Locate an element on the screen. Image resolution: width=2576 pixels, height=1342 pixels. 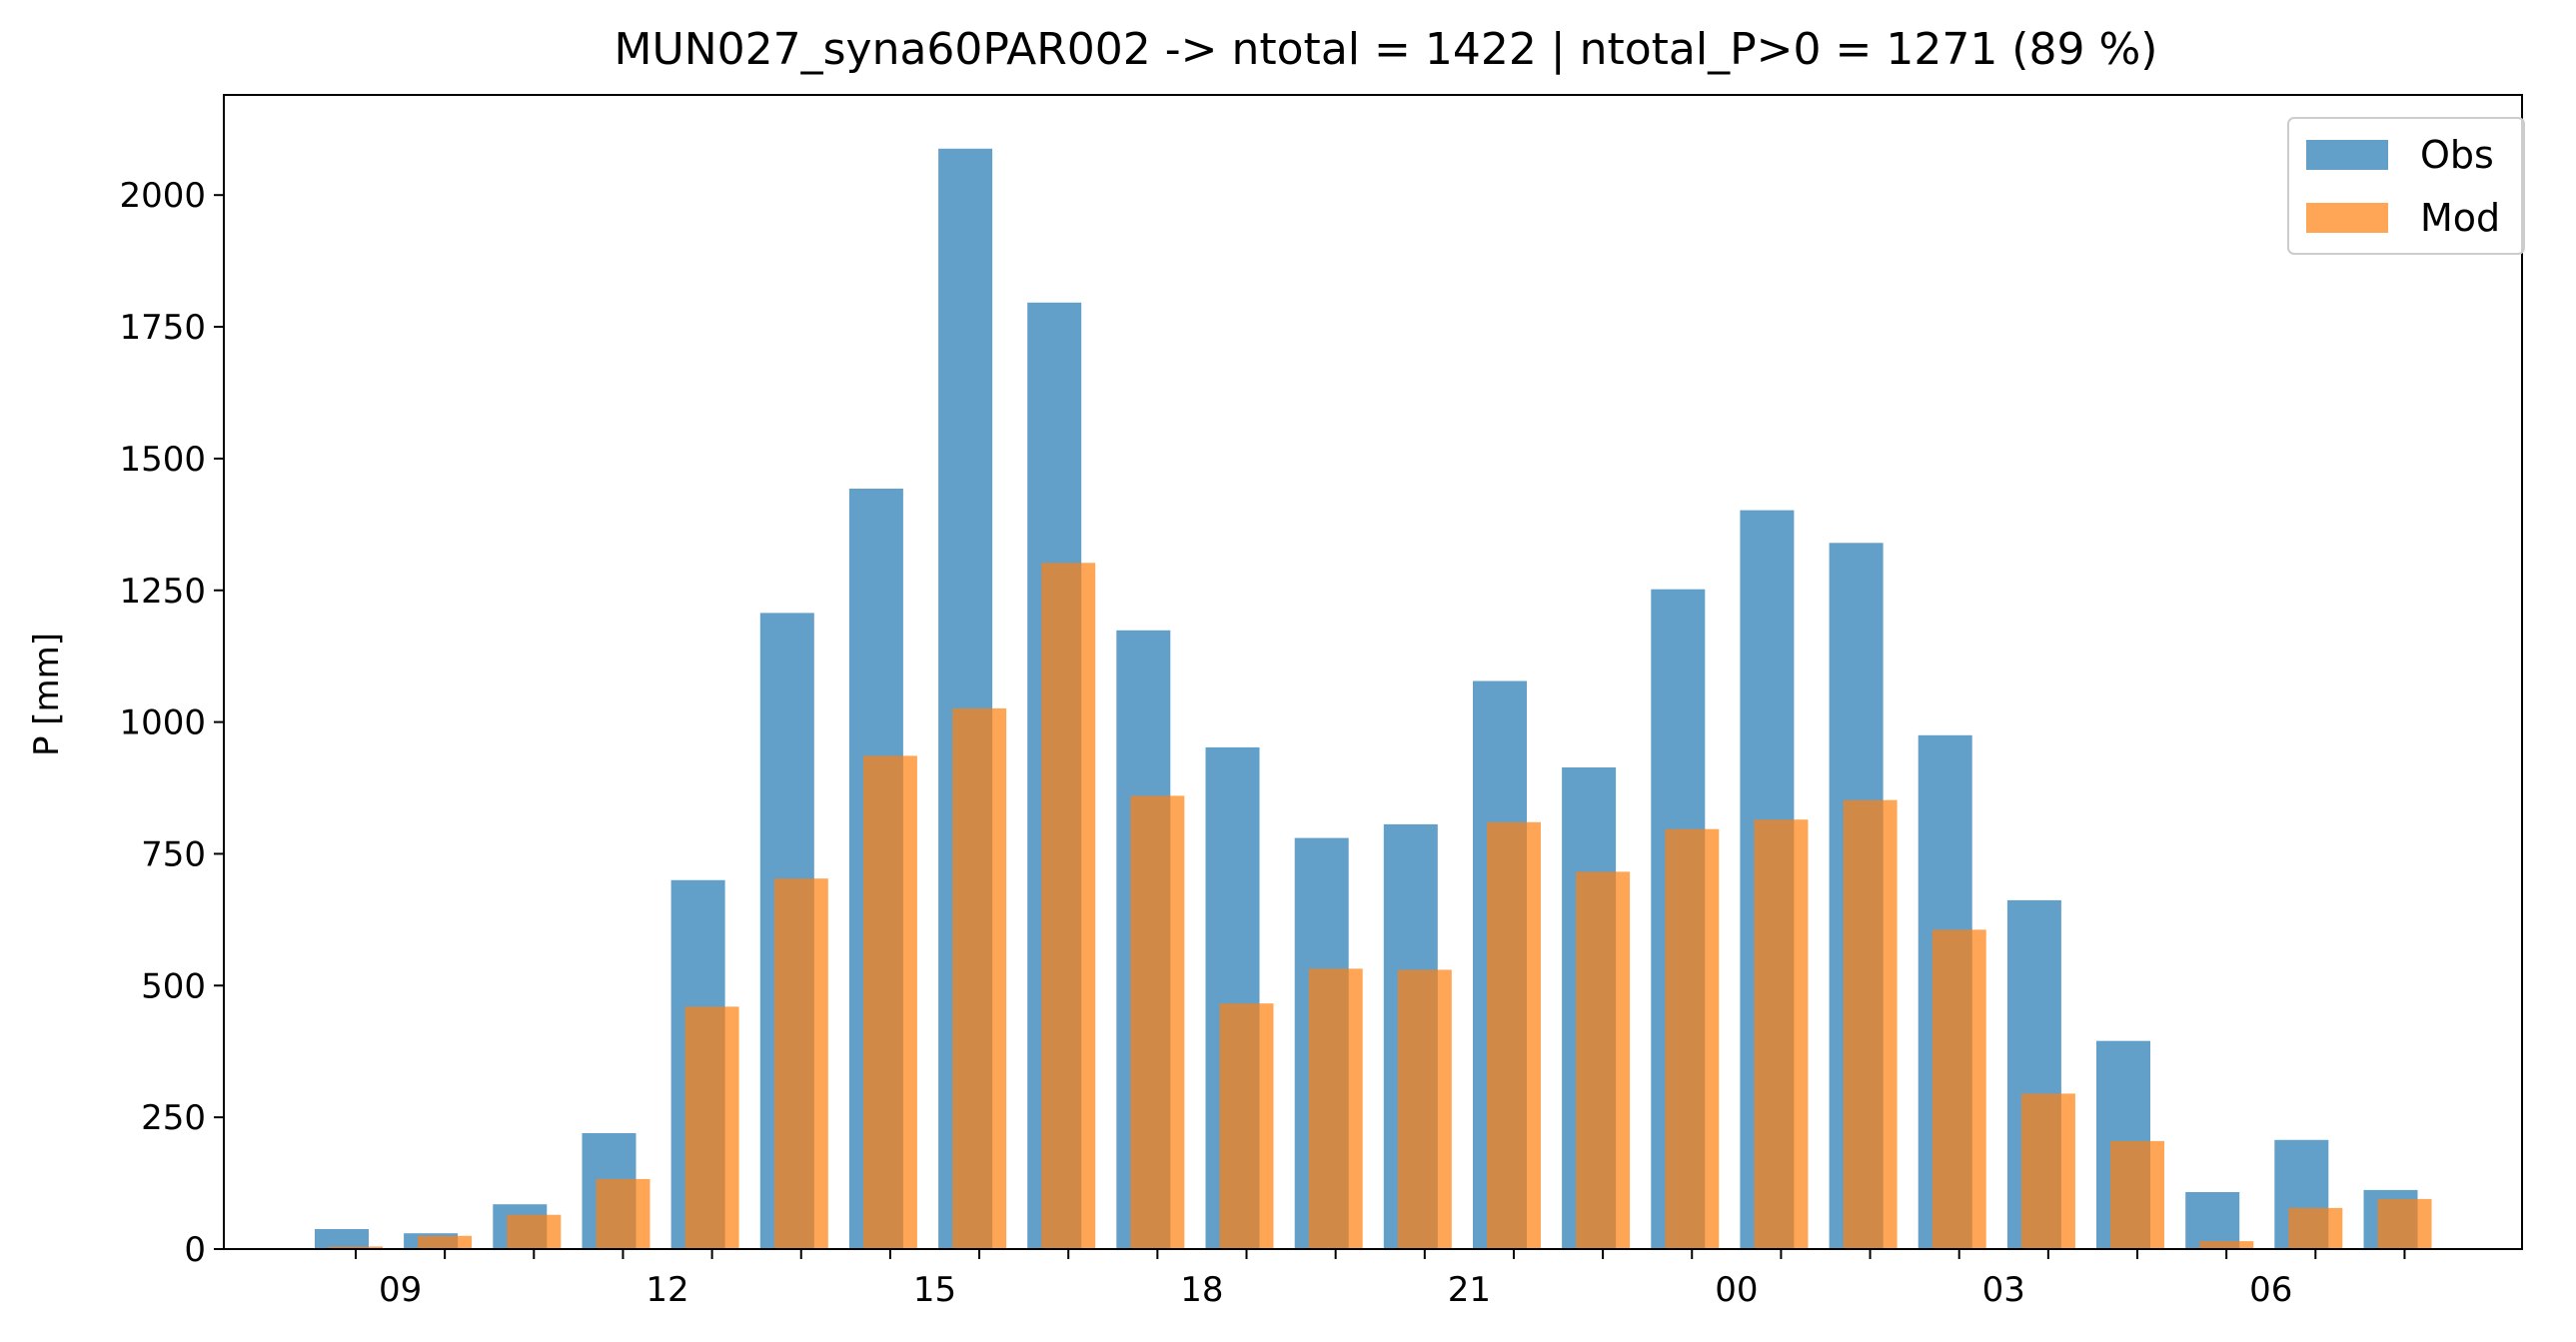
y-tick-label: 1500 is located at coordinates (162, 460).